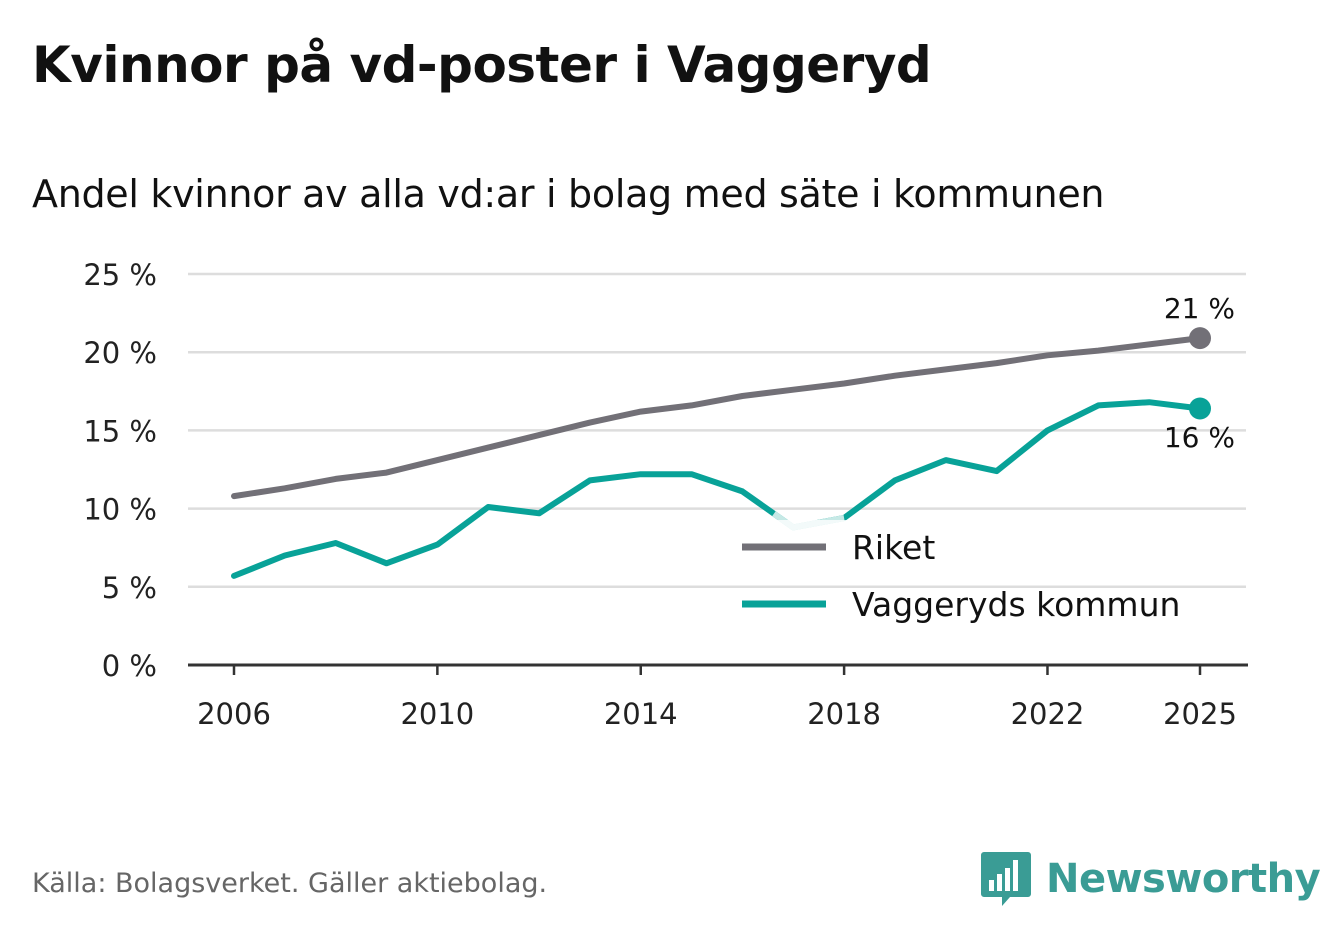 The height and width of the screenshot is (939, 1322). What do you see at coordinates (1199, 308) in the screenshot?
I see `end-label-riket: 21 %` at bounding box center [1199, 308].